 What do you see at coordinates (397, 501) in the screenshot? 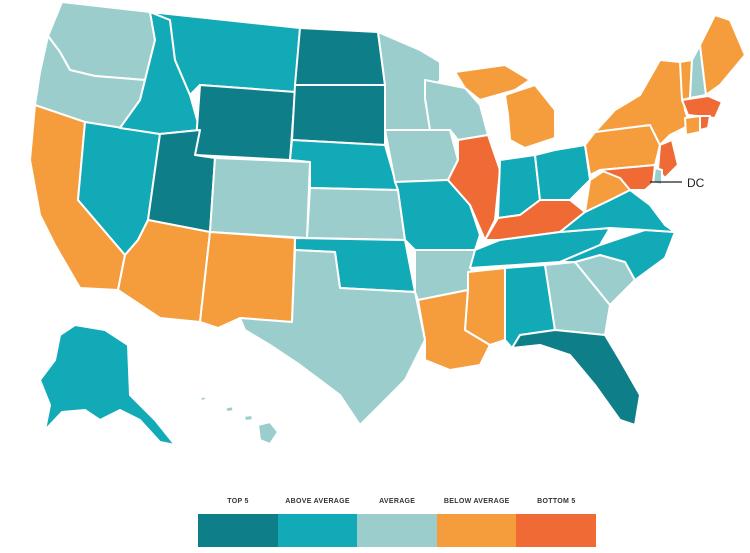
I see `legend-label-average: AVERAGE` at bounding box center [397, 501].